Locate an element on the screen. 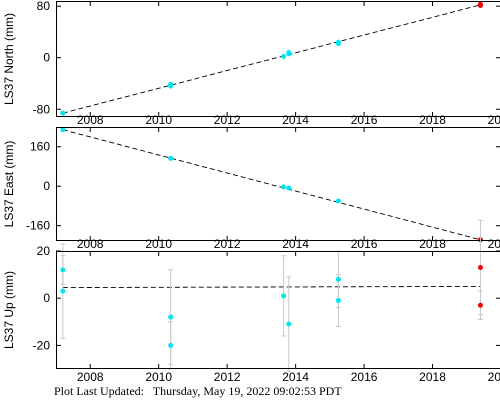 The height and width of the screenshot is (400, 500). footer-datetime: Thursday, May 19, 2022 09:02:53 PDT is located at coordinates (247, 391).